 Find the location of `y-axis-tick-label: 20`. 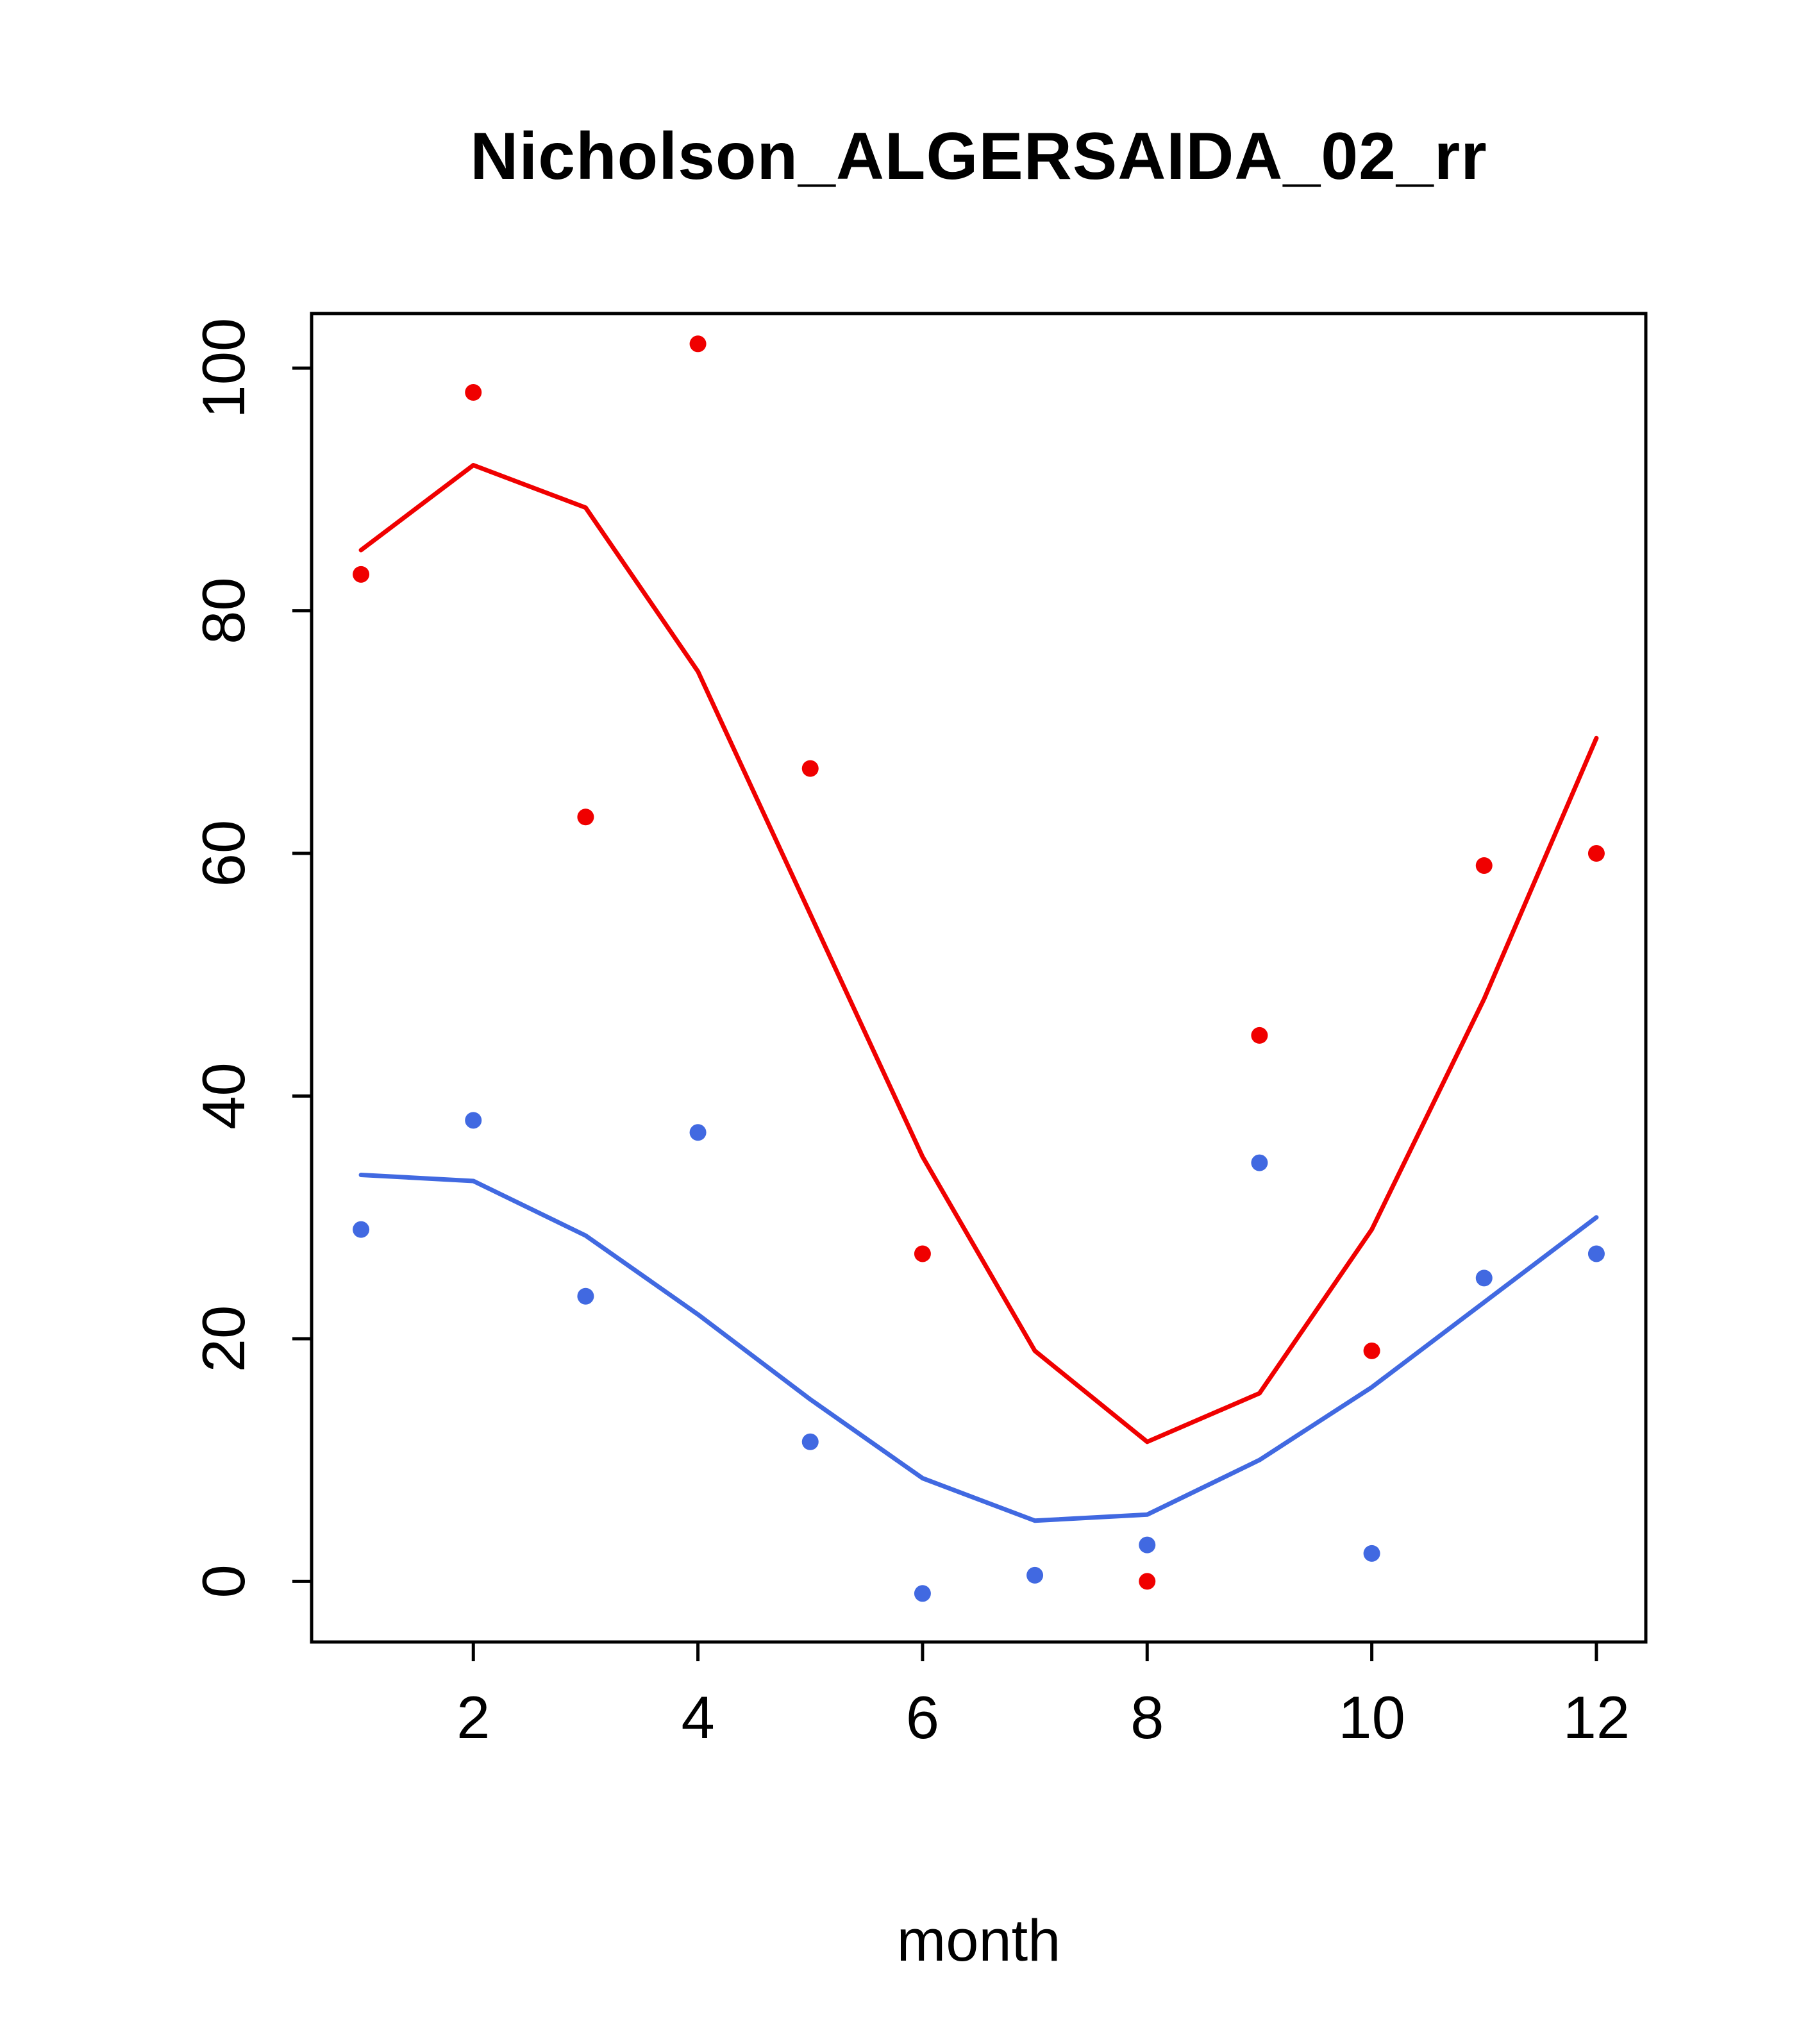

y-axis-tick-label: 20 is located at coordinates (224, 1339).